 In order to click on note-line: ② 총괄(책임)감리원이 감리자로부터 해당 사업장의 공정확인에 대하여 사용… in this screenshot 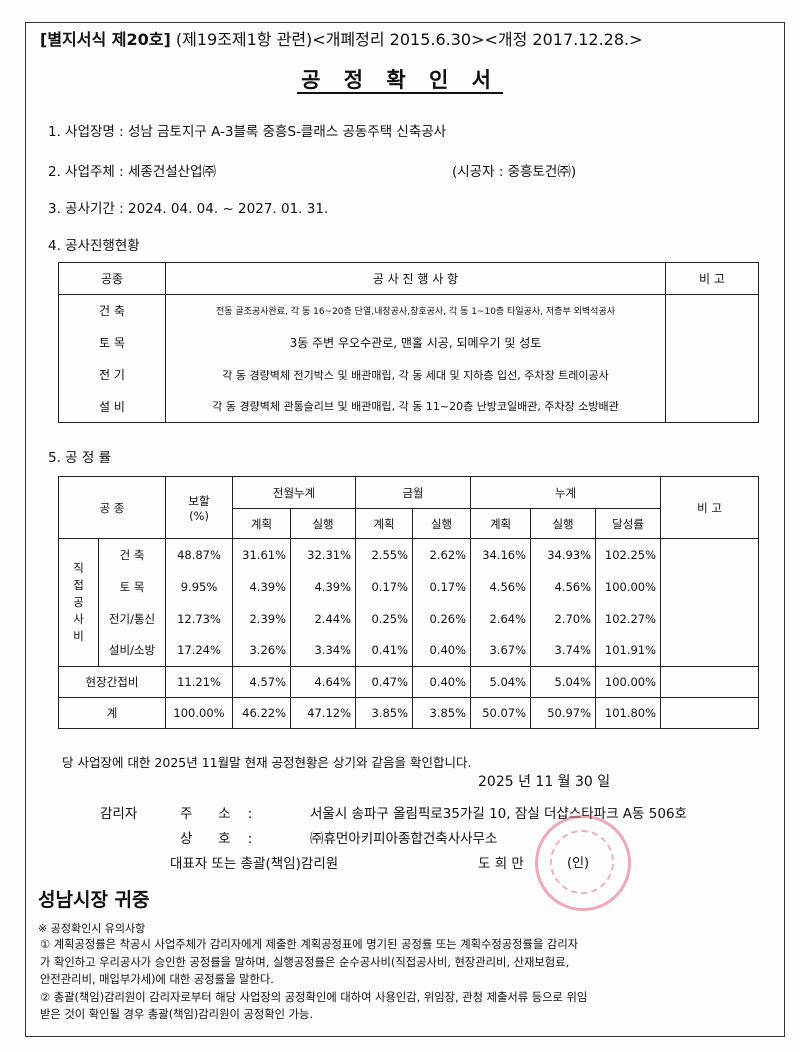, I will do `click(314, 997)`.